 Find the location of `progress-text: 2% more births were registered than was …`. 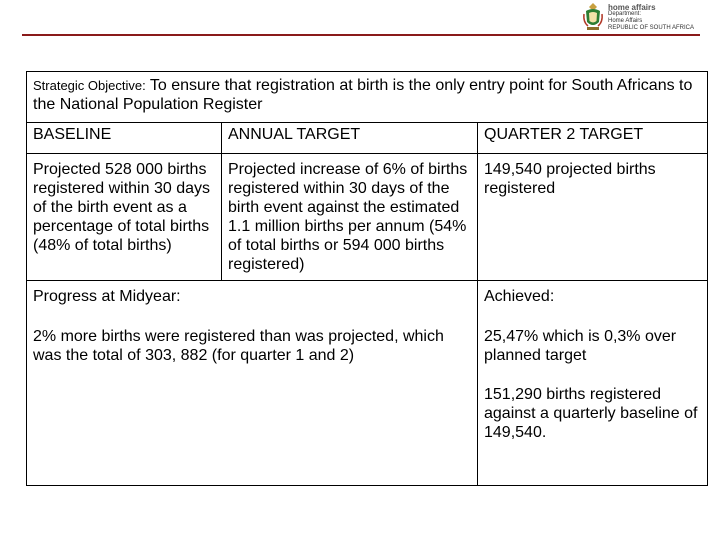

progress-text: 2% more births were registered than was … is located at coordinates (238, 346).